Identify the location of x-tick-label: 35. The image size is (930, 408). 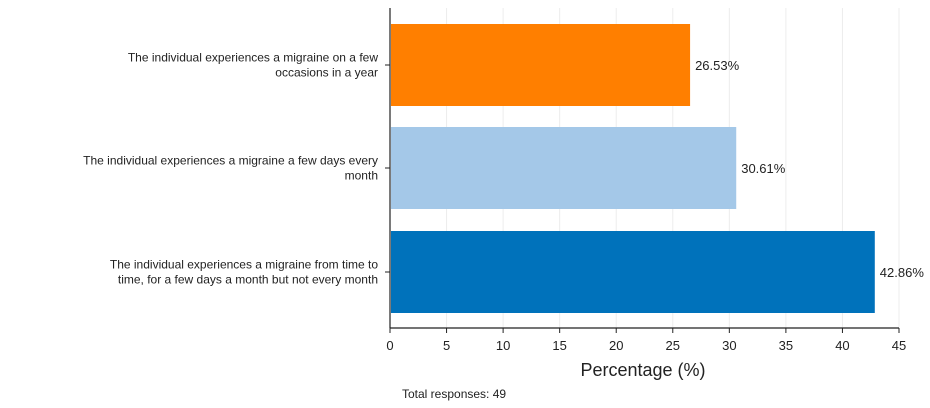
(786, 345).